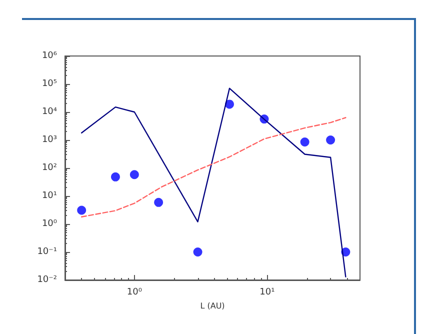 The image size is (437, 334). What do you see at coordinates (50, 112) in the screenshot?
I see `y-tick-label: 10⁴` at bounding box center [50, 112].